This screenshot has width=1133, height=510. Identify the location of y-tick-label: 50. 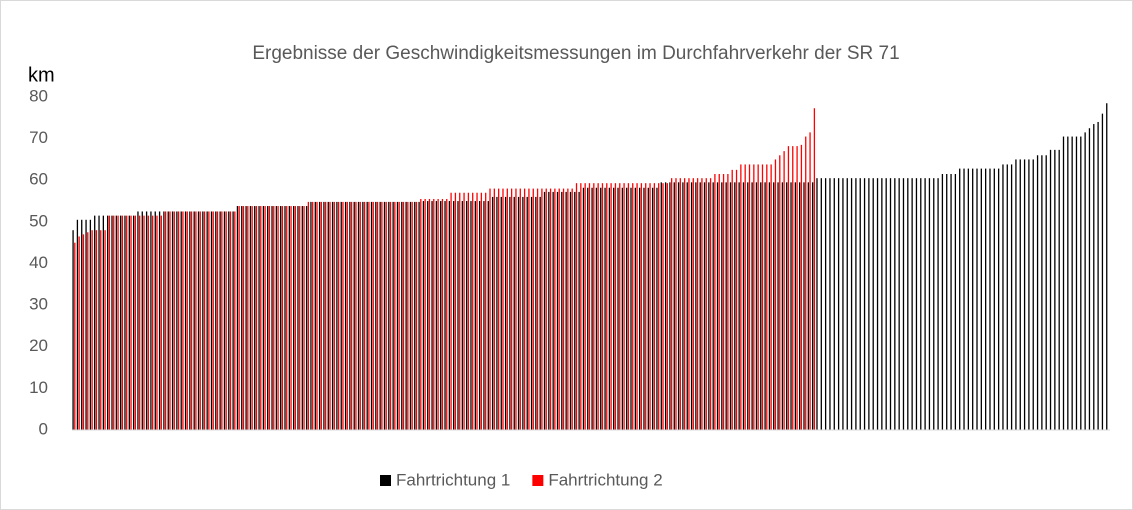
(38, 220).